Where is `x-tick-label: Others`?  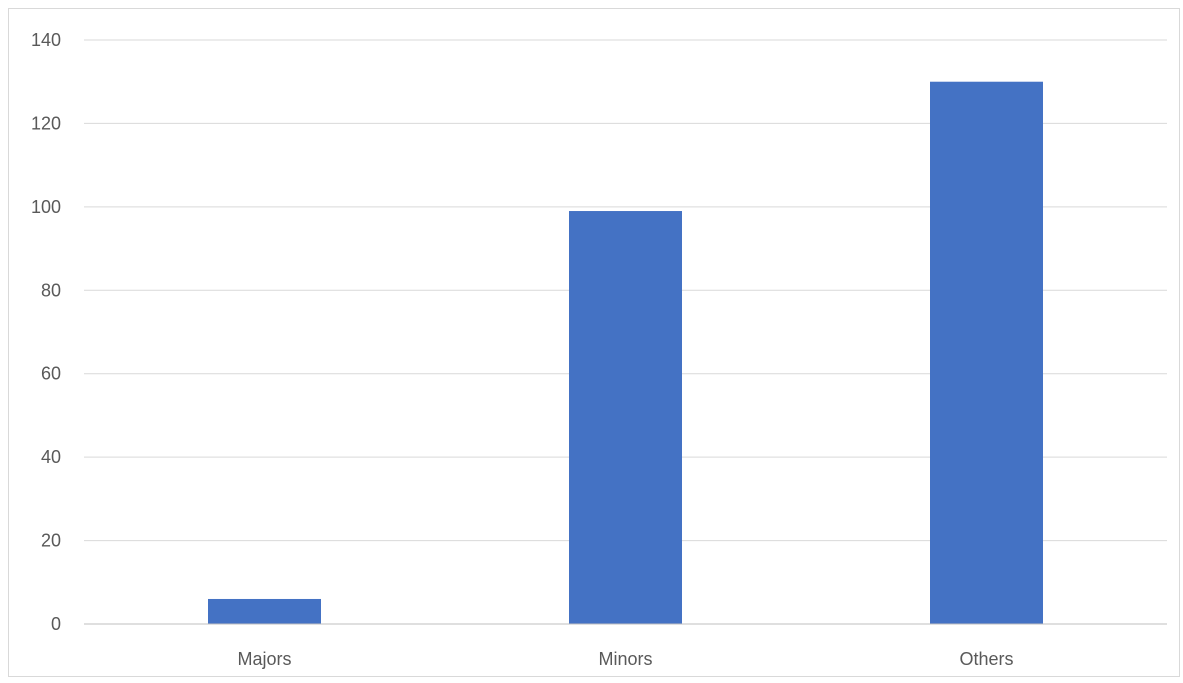
x-tick-label: Others is located at coordinates (986, 659).